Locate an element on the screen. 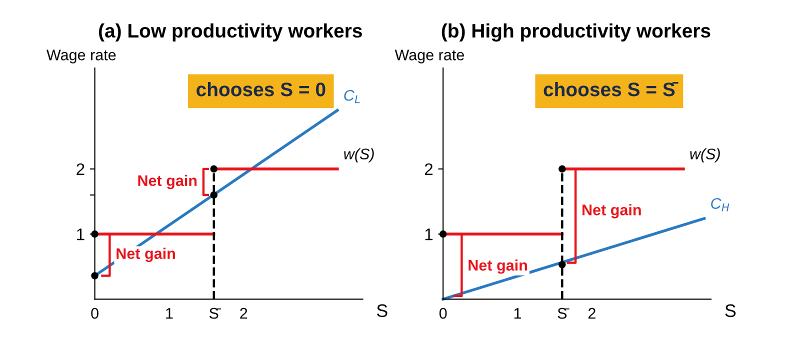  chart-title: (a) Low productivity workers is located at coordinates (230, 32).